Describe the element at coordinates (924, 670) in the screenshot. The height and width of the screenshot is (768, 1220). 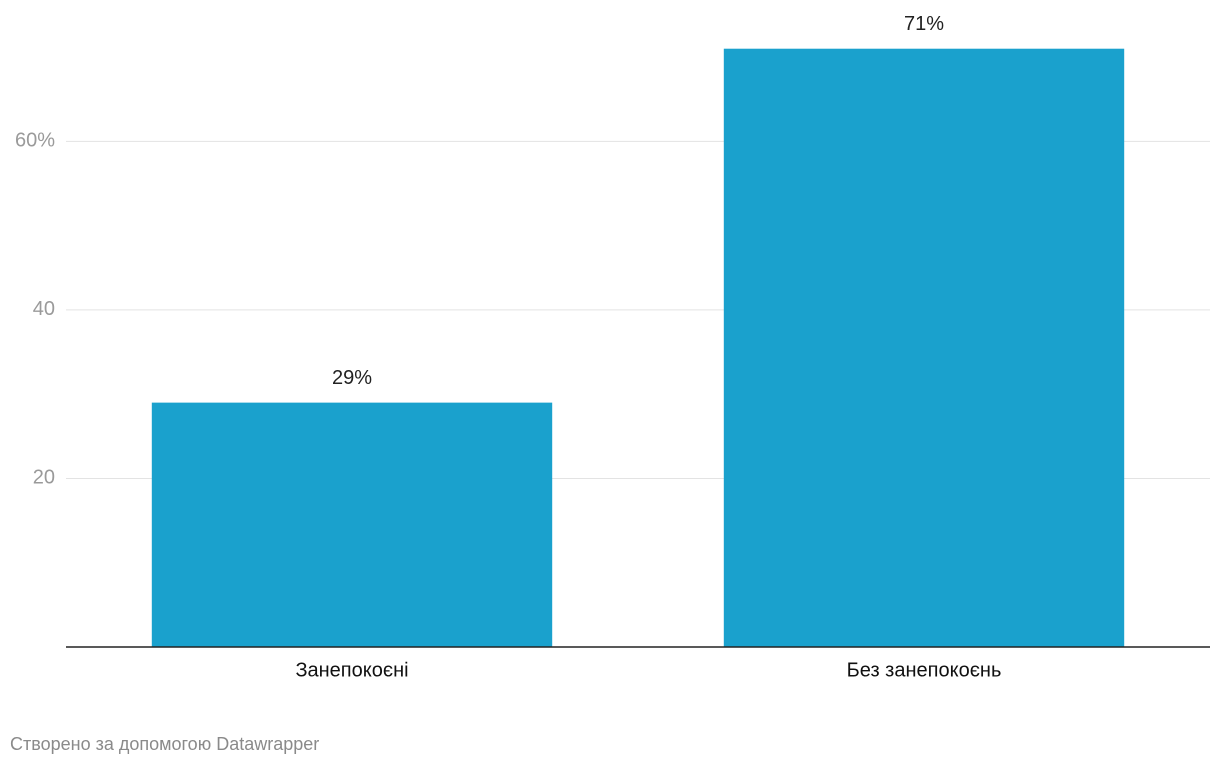
I see `x-tick-label: Без занепокоєнь` at that location.